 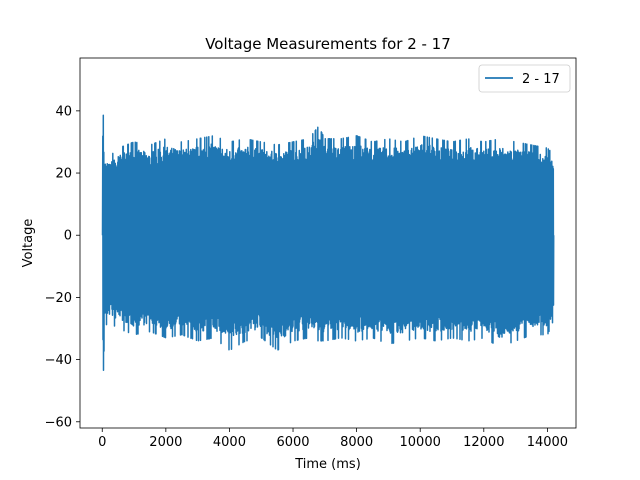 I want to click on chart-title: Voltage Measurements for 2 - 17, so click(x=328, y=44).